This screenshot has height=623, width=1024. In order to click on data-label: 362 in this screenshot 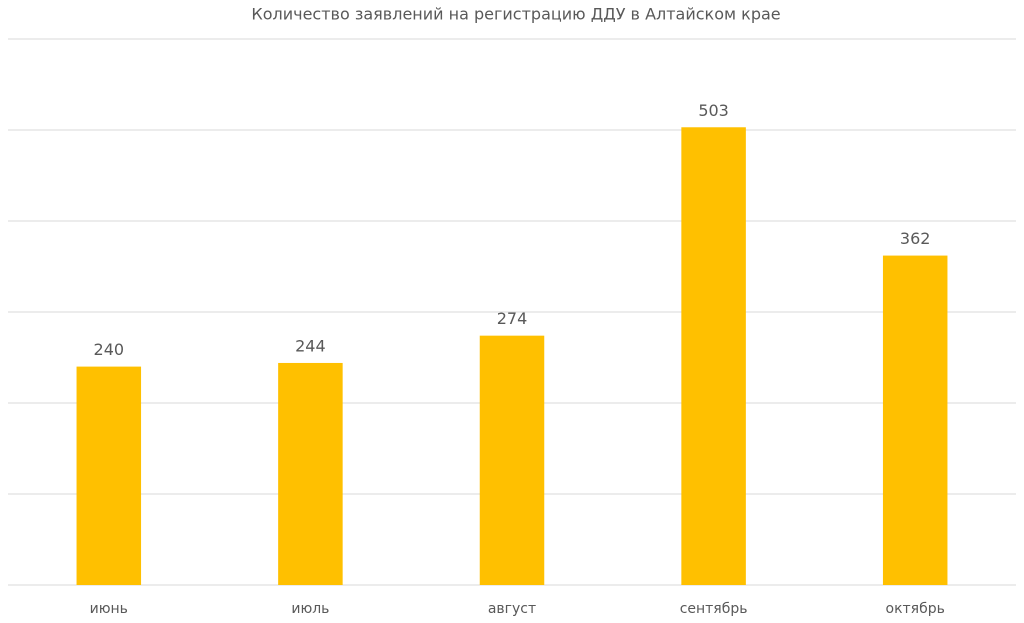, I will do `click(915, 238)`.